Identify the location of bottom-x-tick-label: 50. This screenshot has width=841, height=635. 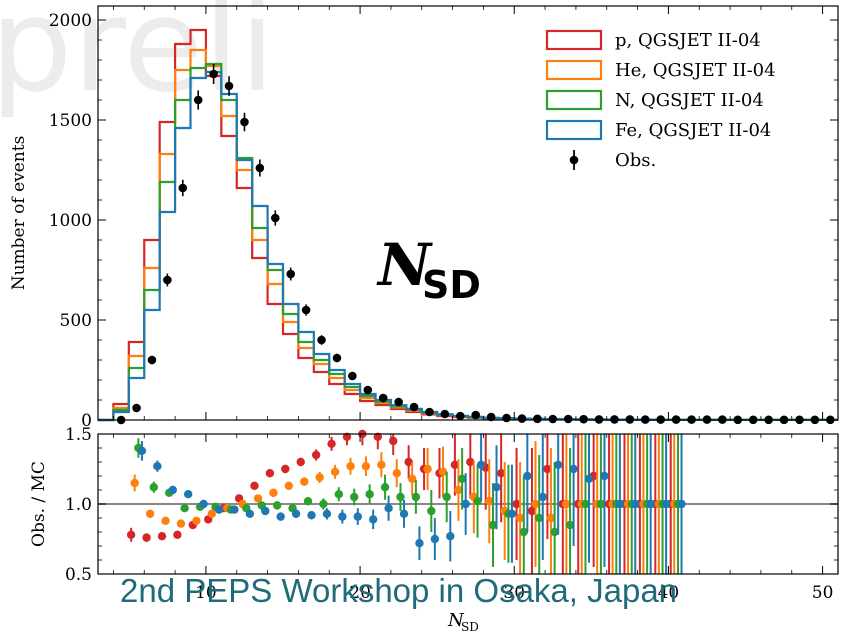
(823, 593).